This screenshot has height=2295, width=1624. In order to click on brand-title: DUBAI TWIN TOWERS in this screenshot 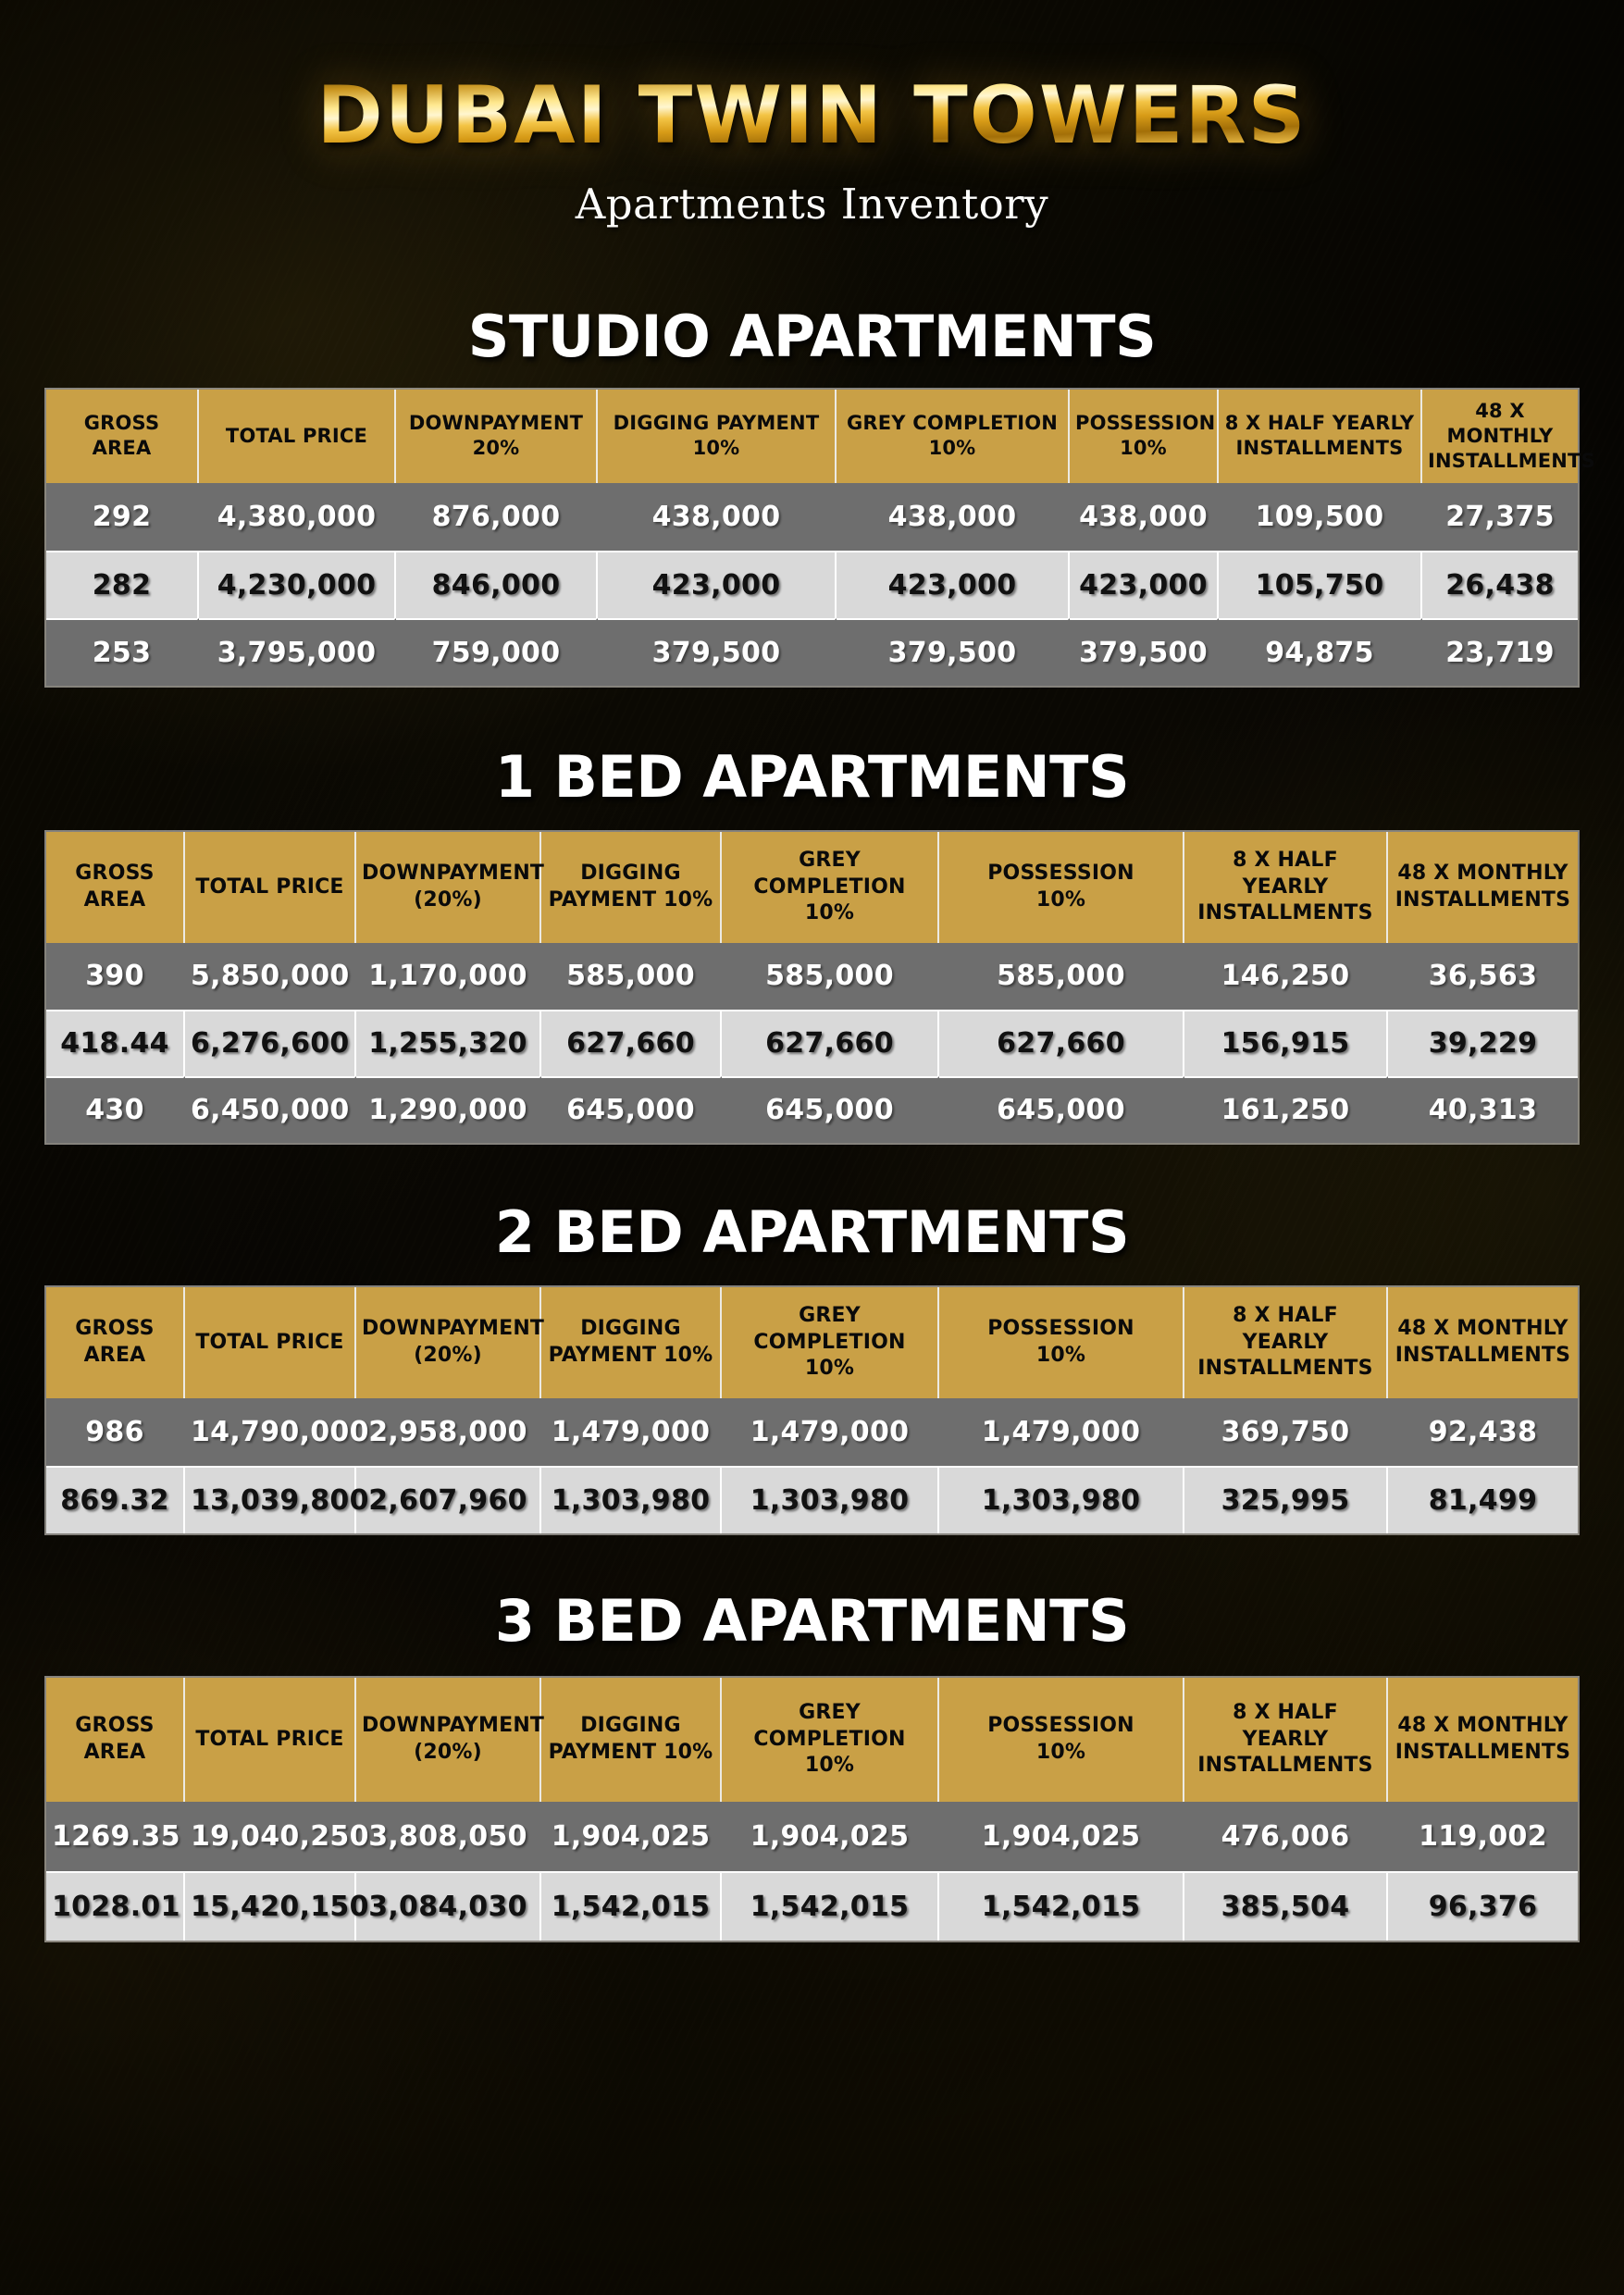, I will do `click(812, 116)`.